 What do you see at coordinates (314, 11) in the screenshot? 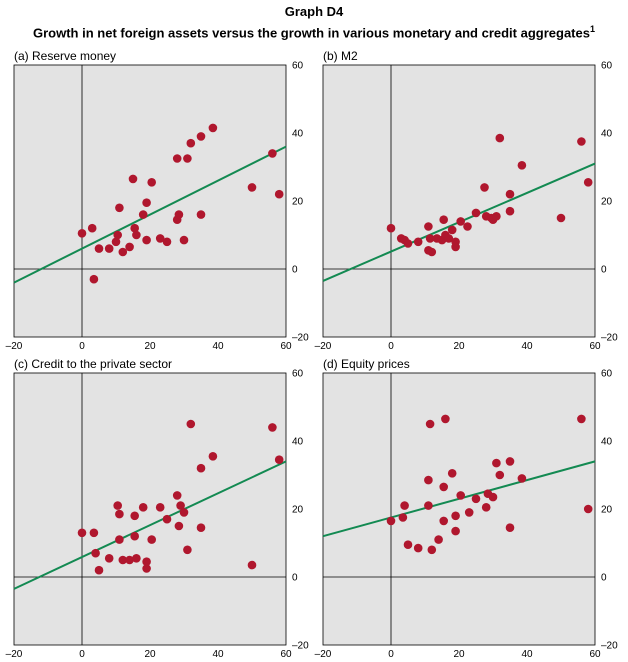
I see `graph-title: Graph D4` at bounding box center [314, 11].